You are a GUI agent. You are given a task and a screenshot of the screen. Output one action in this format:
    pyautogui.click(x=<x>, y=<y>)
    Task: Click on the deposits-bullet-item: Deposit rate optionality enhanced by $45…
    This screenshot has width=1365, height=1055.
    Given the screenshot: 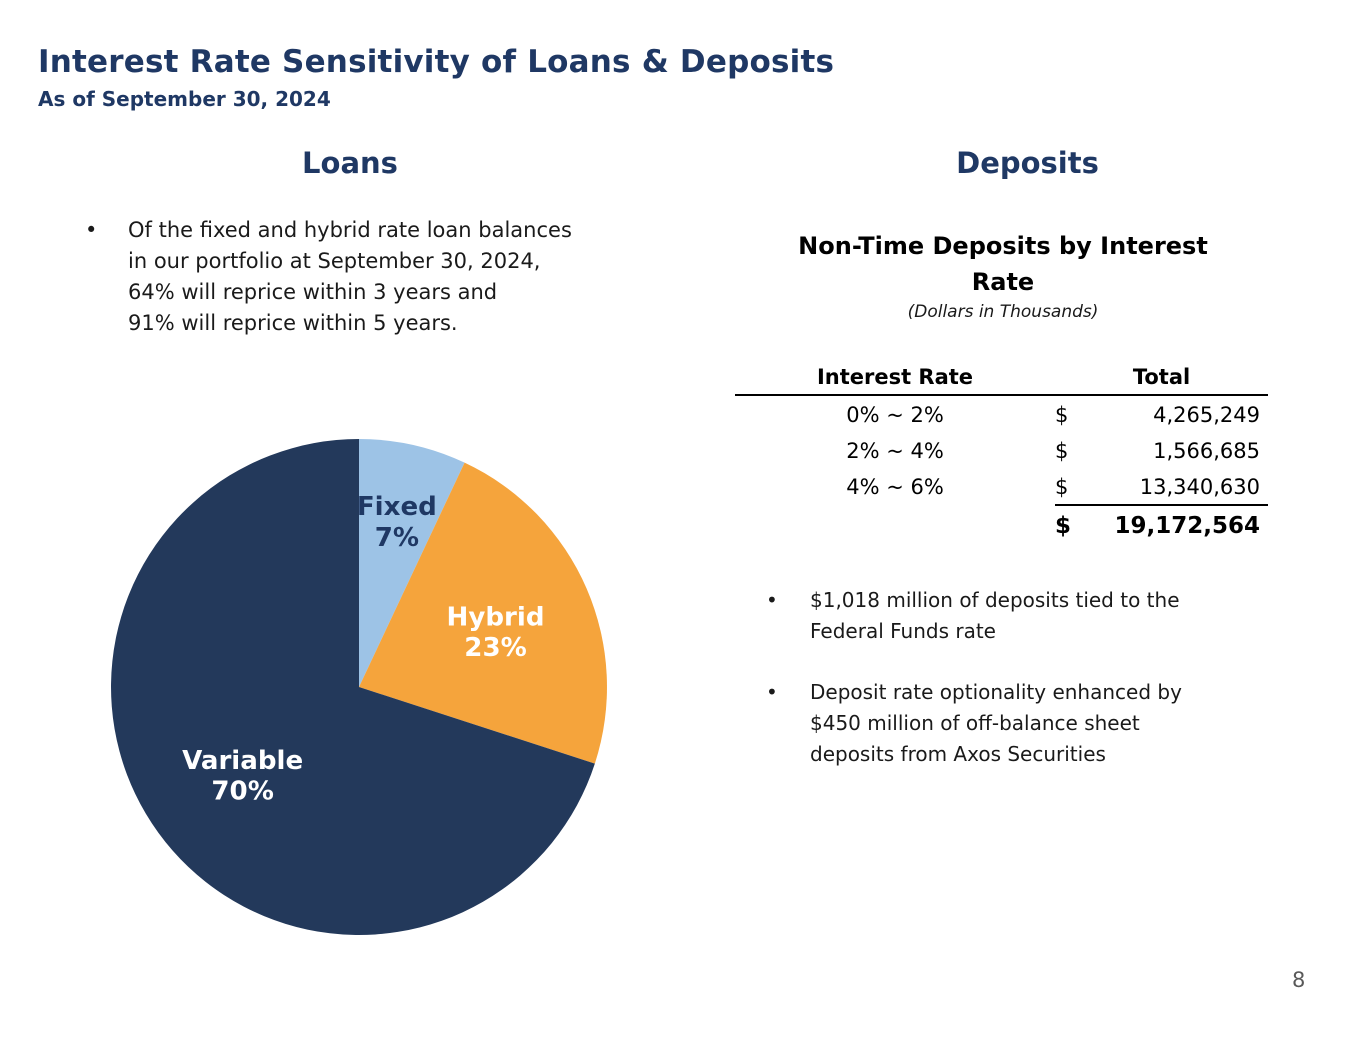 What is the action you would take?
    pyautogui.click(x=1035, y=723)
    